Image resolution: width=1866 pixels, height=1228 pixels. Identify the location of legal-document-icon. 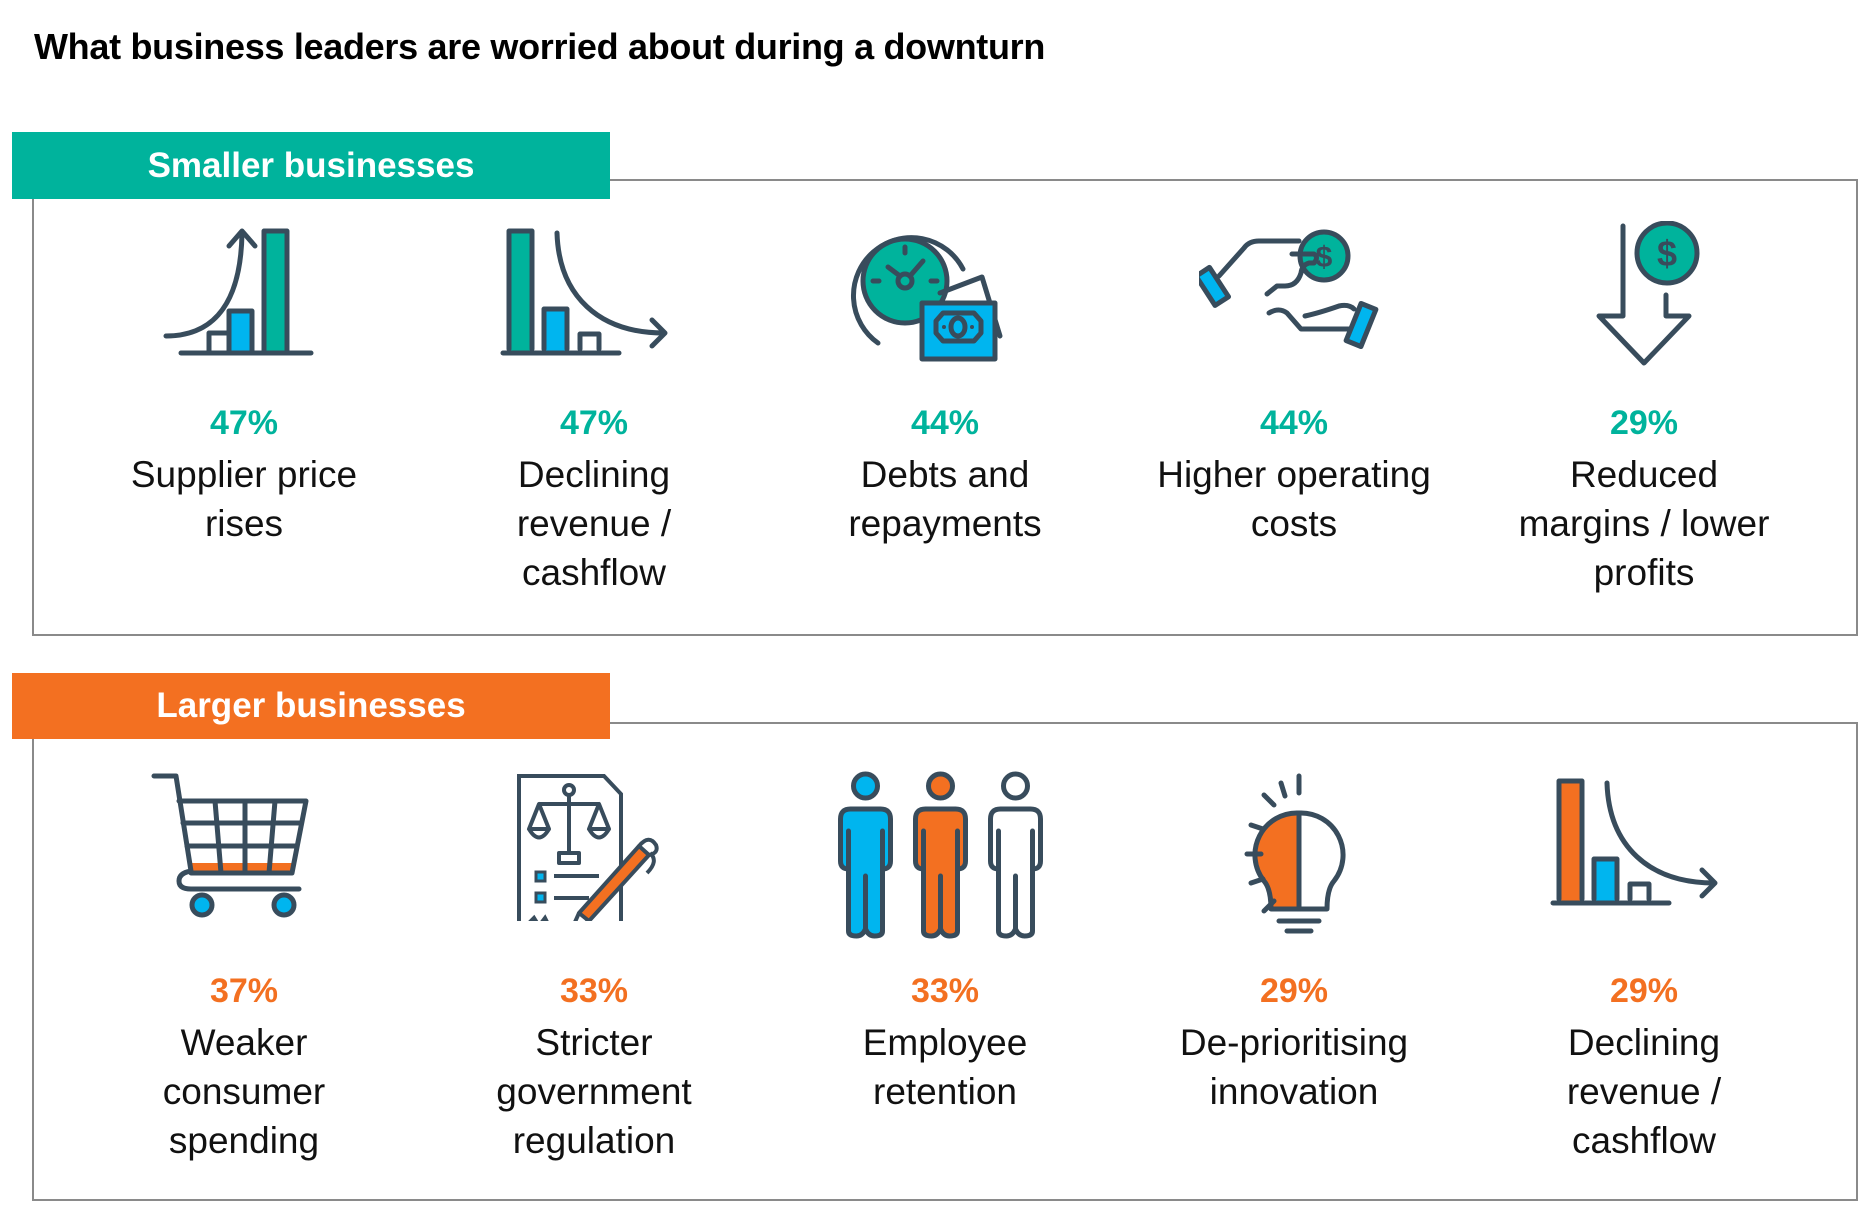
(594, 852).